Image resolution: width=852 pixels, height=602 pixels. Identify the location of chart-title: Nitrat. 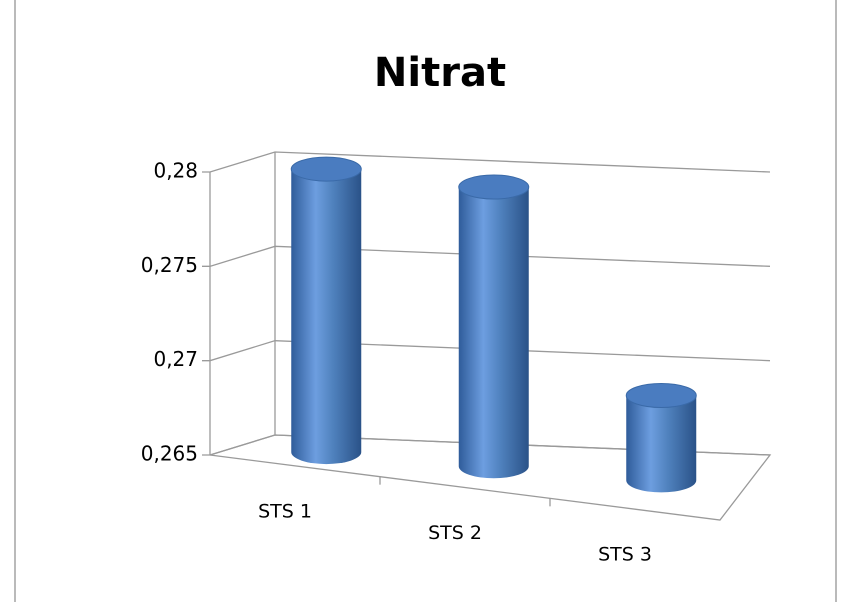
(440, 73).